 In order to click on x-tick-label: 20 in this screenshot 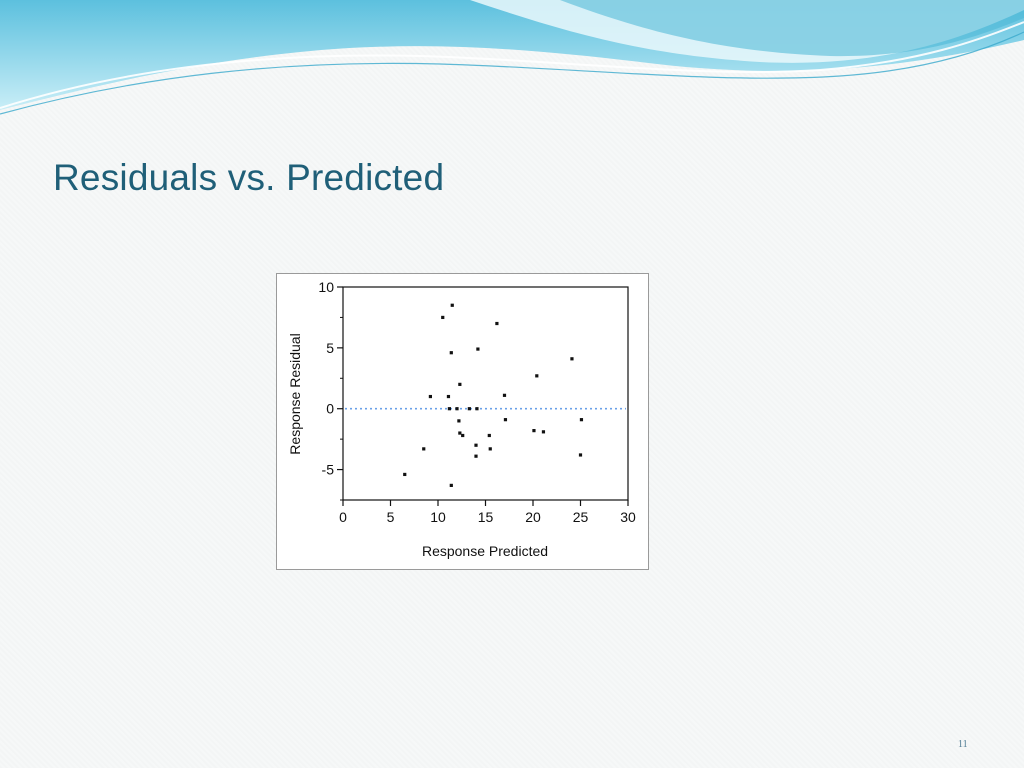, I will do `click(533, 517)`.